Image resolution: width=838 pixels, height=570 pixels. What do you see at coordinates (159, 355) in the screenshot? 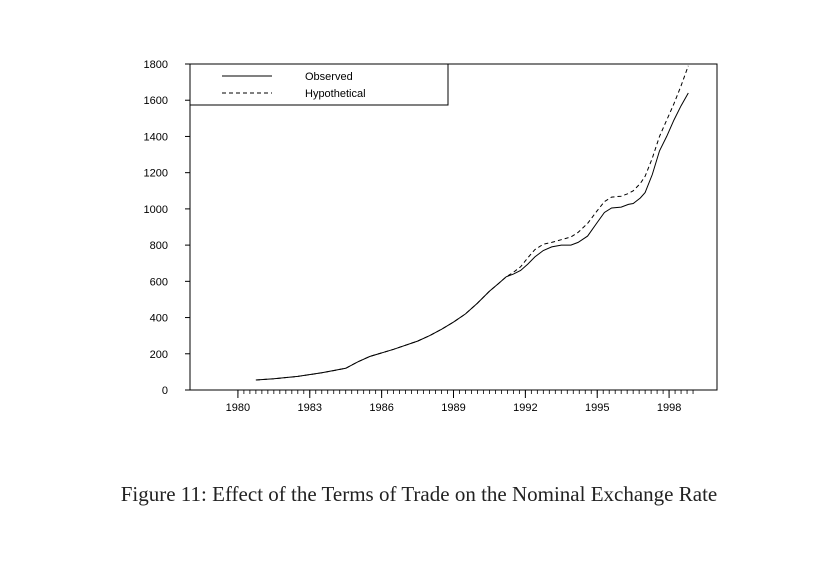
I see `y-tick-label: 200` at bounding box center [159, 355].